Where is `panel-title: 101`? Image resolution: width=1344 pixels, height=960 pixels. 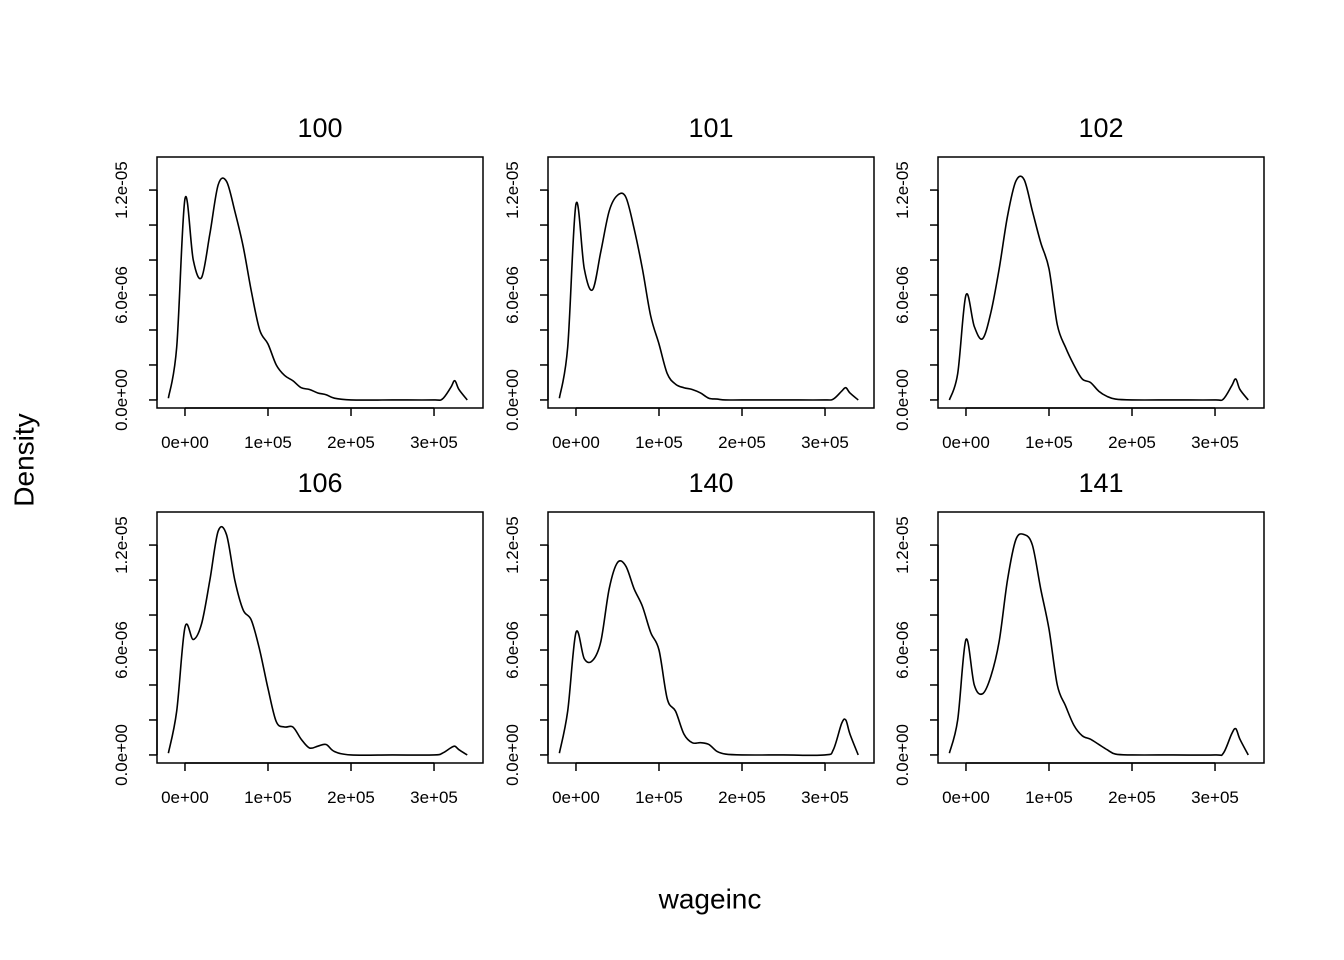 panel-title: 101 is located at coordinates (710, 128).